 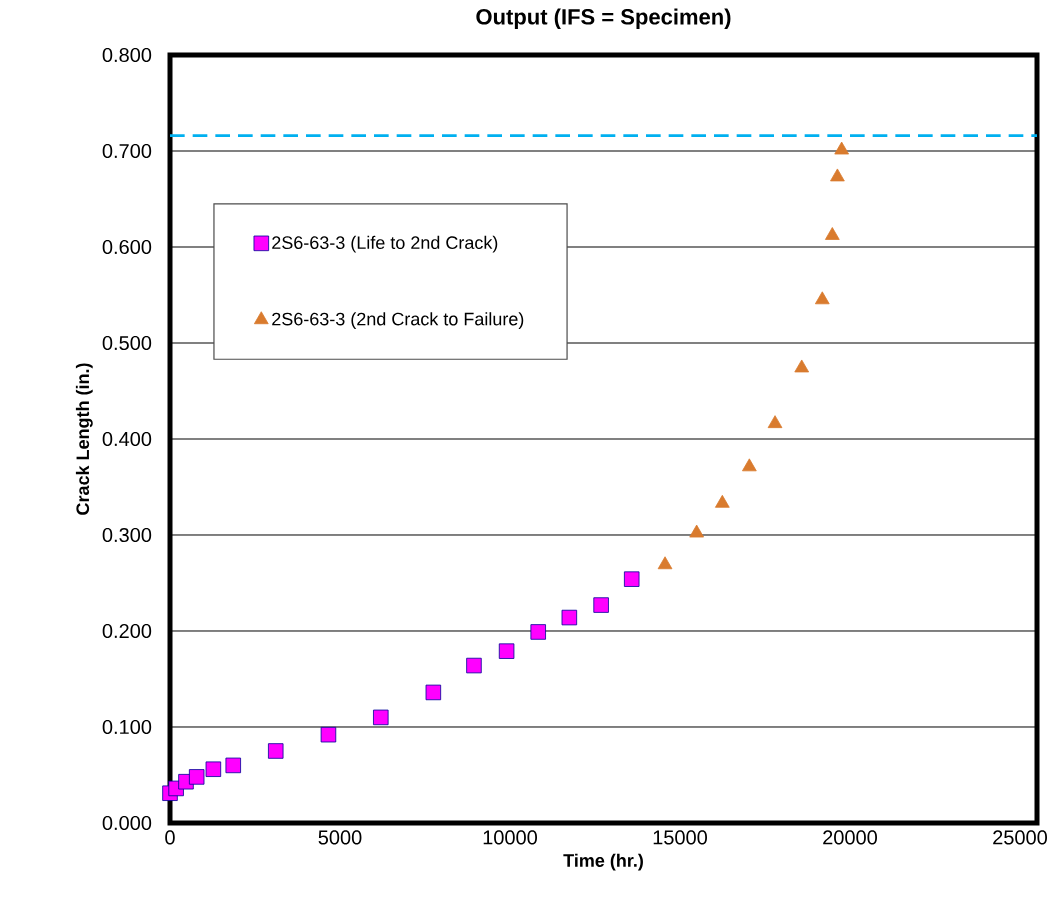 I want to click on x-axis-title: Time (hr.), so click(x=603, y=862).